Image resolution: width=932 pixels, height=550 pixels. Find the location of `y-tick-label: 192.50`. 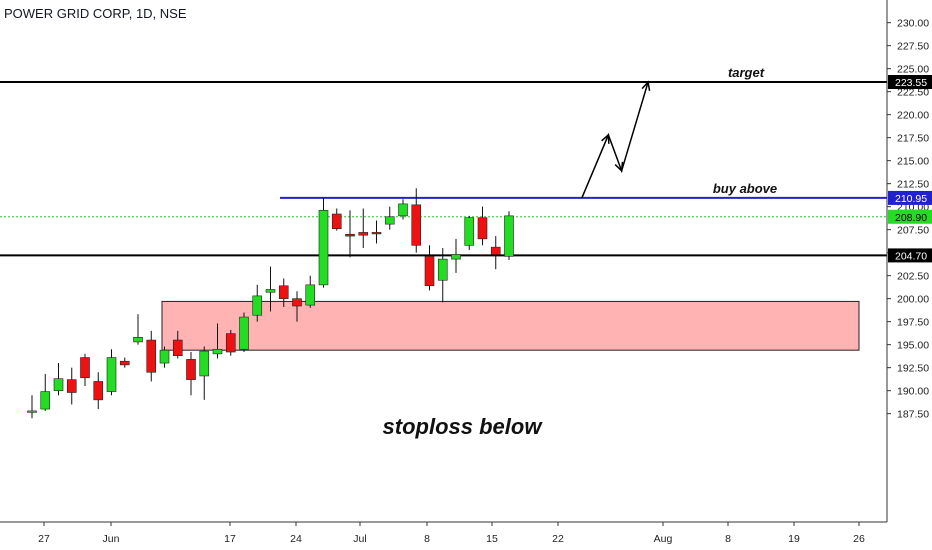

y-tick-label: 192.50 is located at coordinates (913, 369).